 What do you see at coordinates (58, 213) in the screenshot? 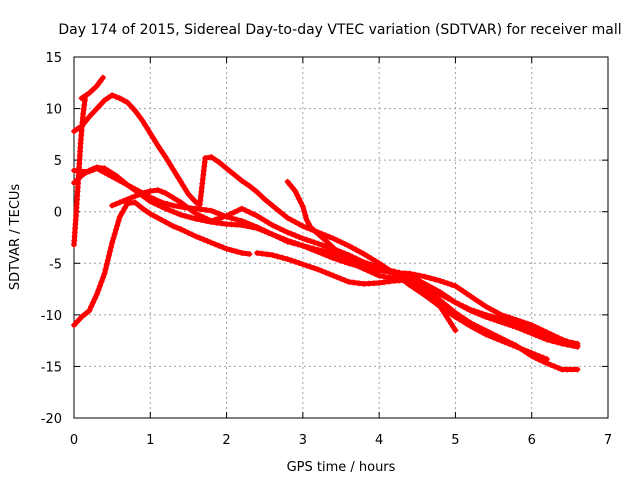
I see `y-tick-label: 0` at bounding box center [58, 213].